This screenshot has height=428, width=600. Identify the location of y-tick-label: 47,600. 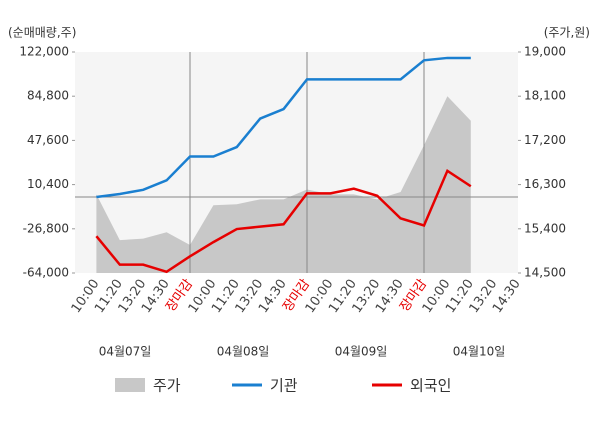
(48, 140).